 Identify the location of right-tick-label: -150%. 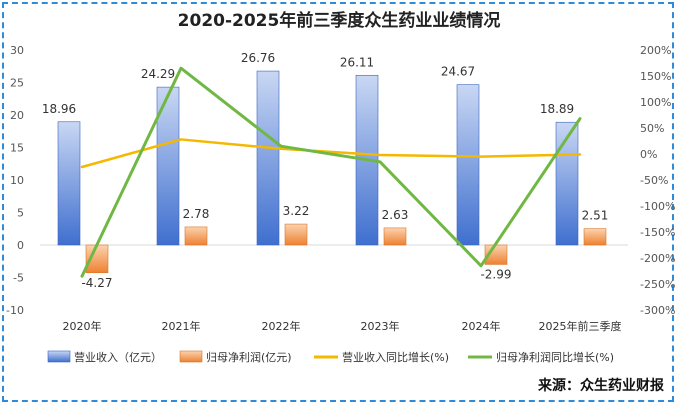
(657, 232).